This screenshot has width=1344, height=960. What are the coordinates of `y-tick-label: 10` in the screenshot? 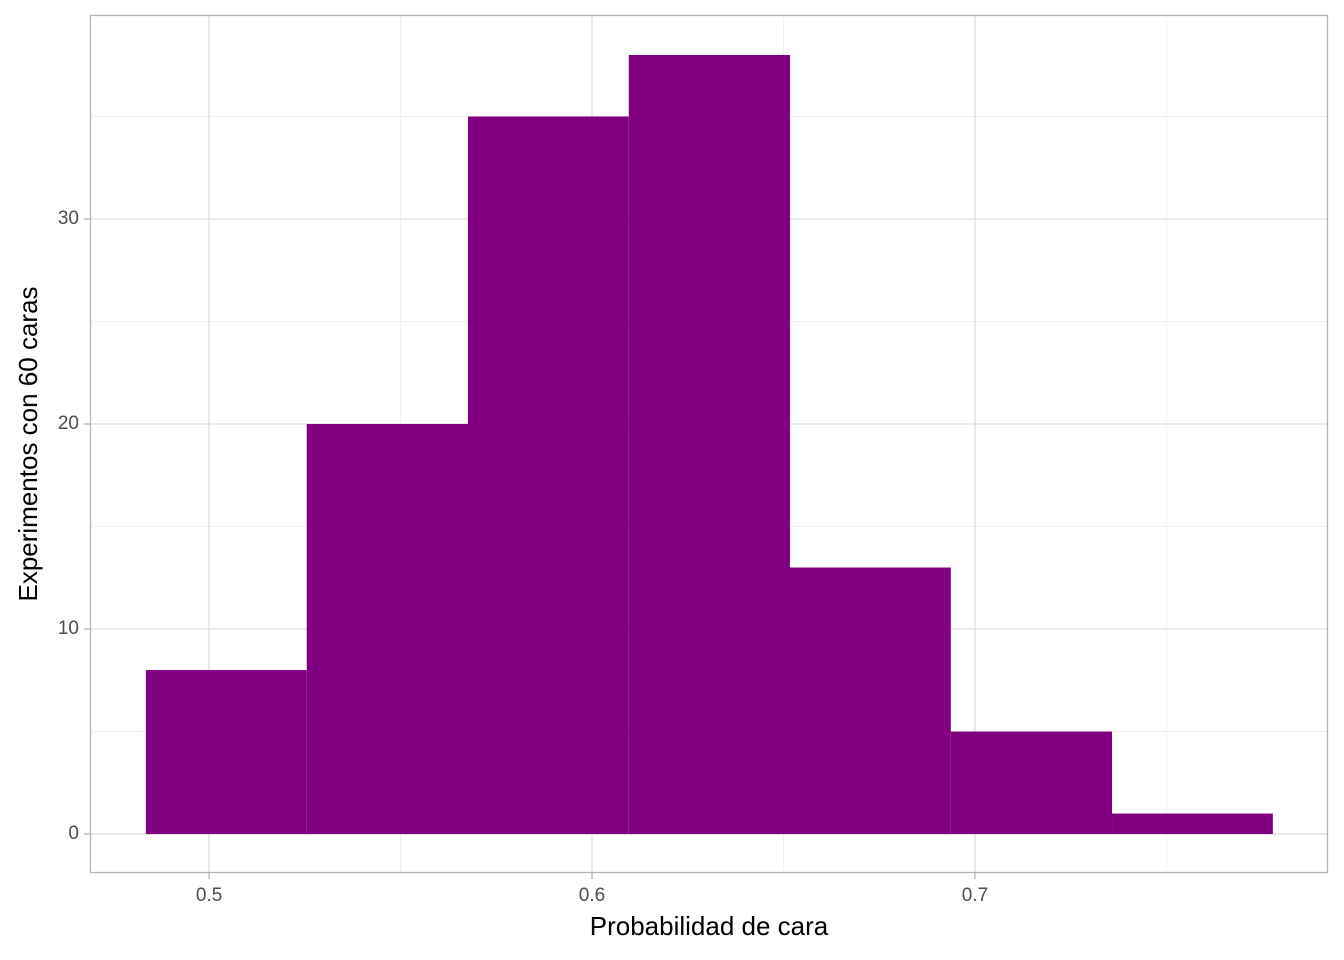 It's located at (68, 628).